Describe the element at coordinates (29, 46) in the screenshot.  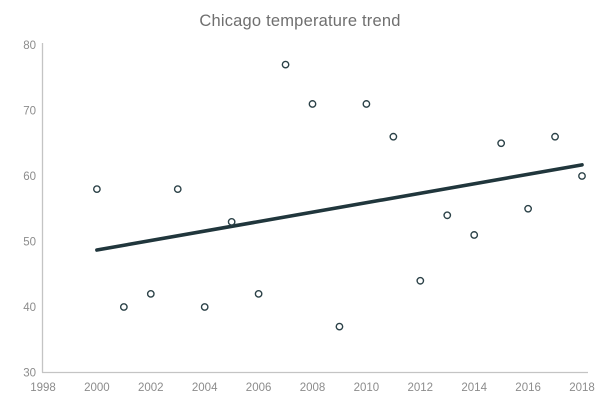
I see `y-tick-label: 80` at that location.